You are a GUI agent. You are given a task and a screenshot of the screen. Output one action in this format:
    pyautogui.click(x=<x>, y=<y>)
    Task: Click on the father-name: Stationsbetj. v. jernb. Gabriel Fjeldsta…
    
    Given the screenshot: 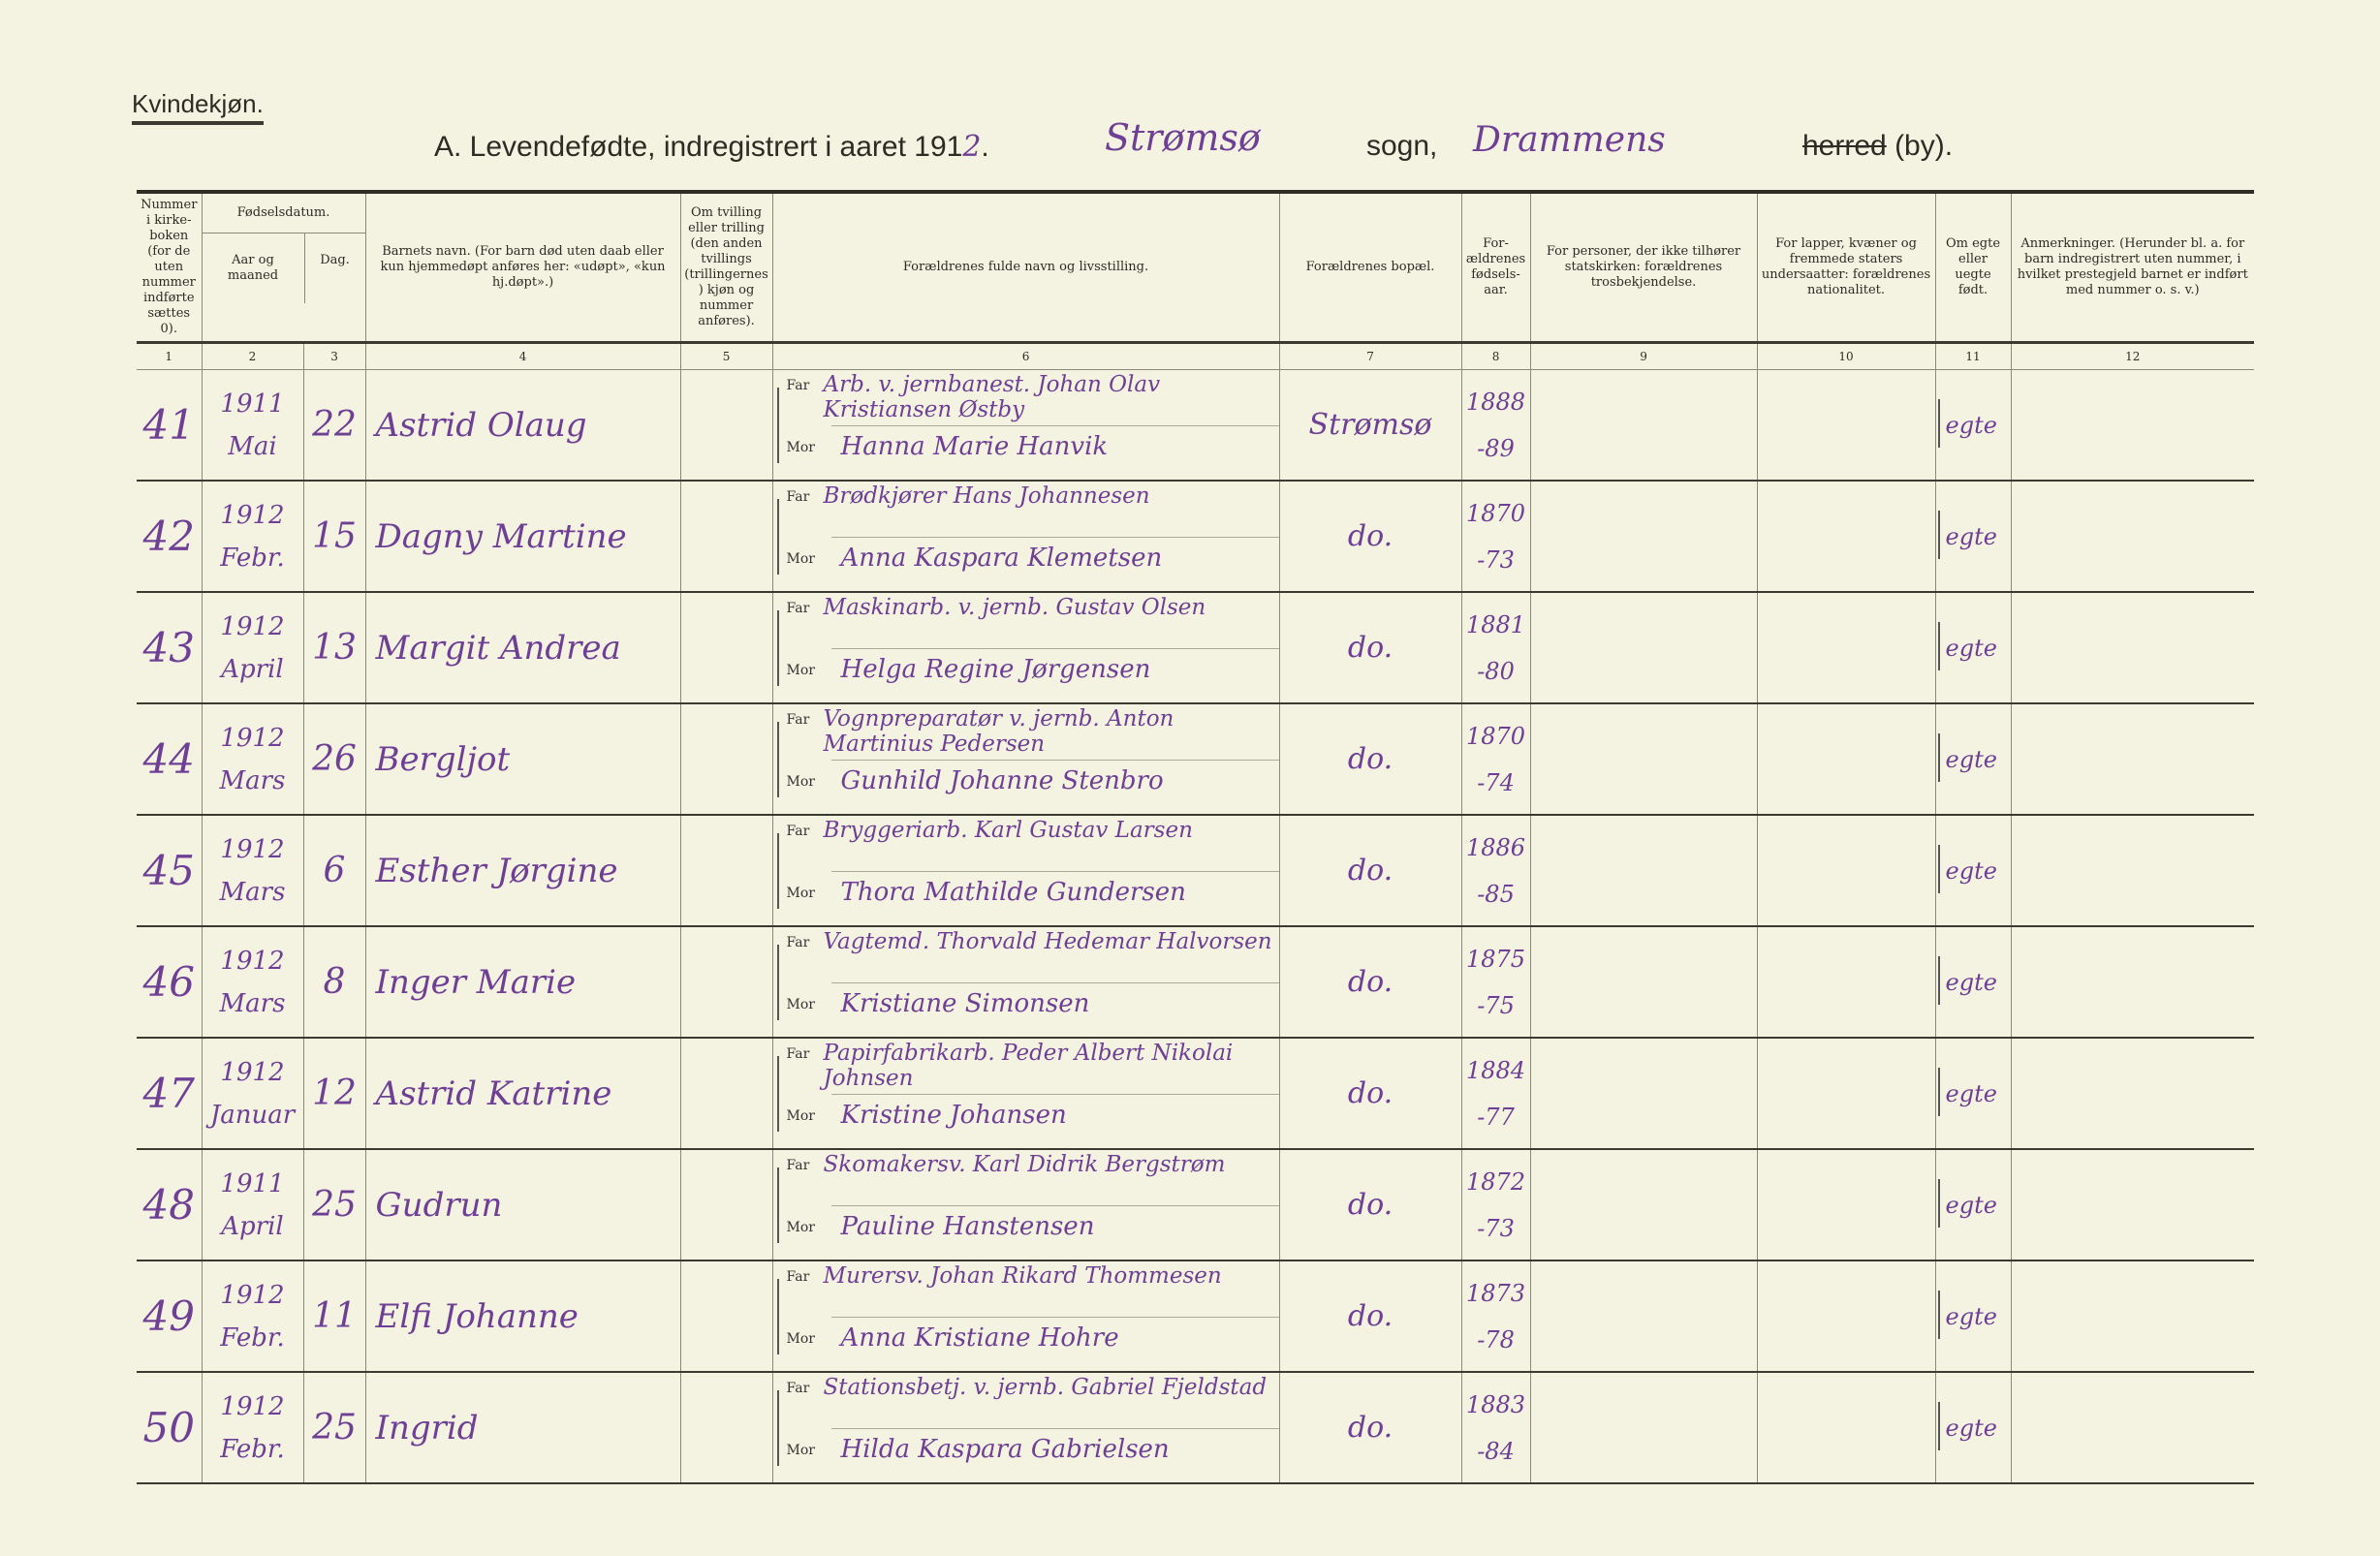 What is the action you would take?
    pyautogui.click(x=1045, y=1387)
    